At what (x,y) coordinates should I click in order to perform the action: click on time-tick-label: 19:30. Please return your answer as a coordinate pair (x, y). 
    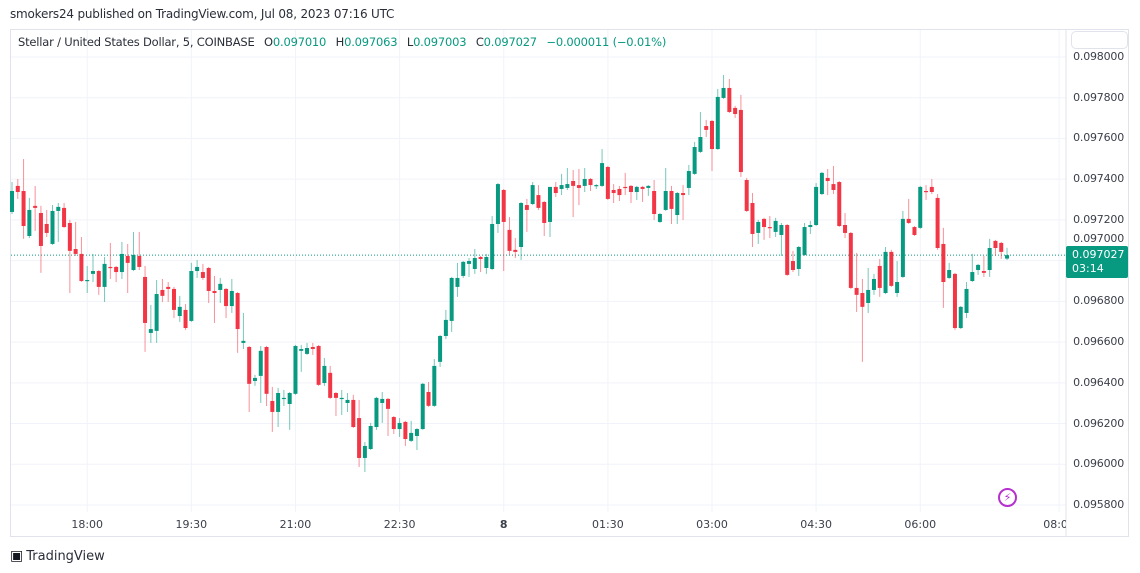
    Looking at the image, I should click on (191, 524).